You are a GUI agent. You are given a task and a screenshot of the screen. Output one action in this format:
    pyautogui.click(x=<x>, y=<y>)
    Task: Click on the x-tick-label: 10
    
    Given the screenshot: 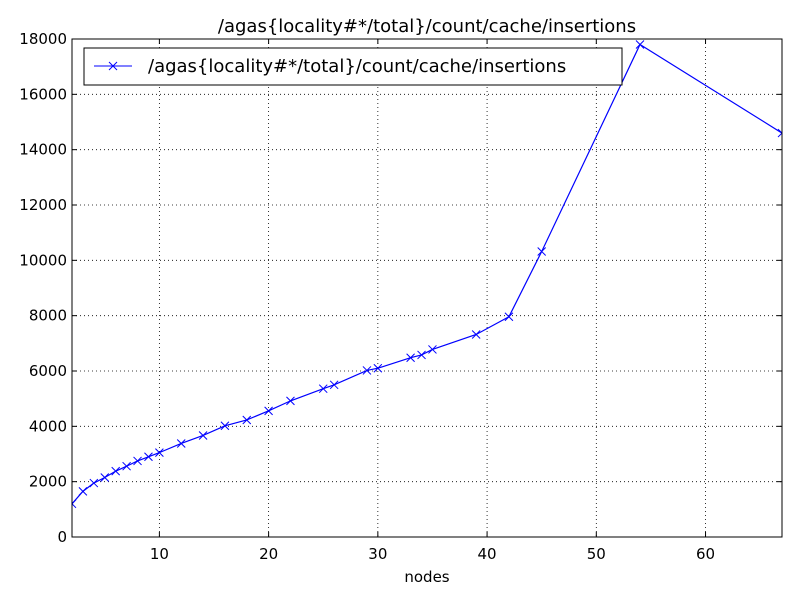 What is the action you would take?
    pyautogui.click(x=159, y=554)
    